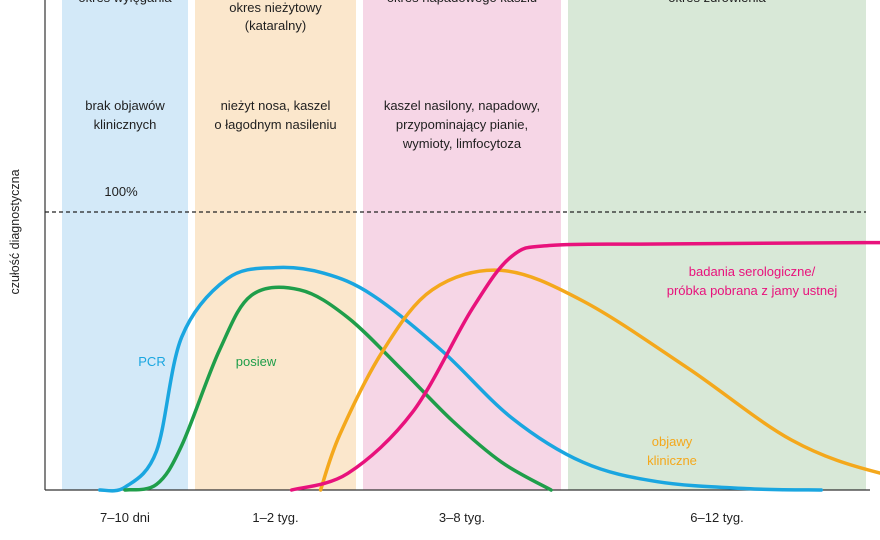  Describe the element at coordinates (462, 124) in the screenshot. I see `phase-description-3-line-2: przypominający pianie,` at that location.